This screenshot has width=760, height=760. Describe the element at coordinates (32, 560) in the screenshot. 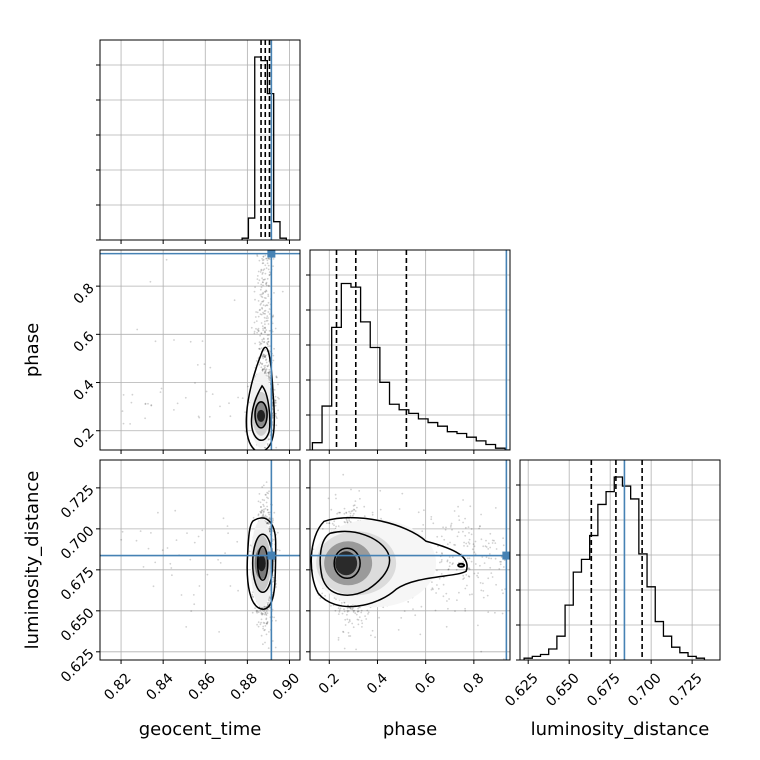

I see `y-axis-label-luminosity-distance: luminosity_distance` at that location.